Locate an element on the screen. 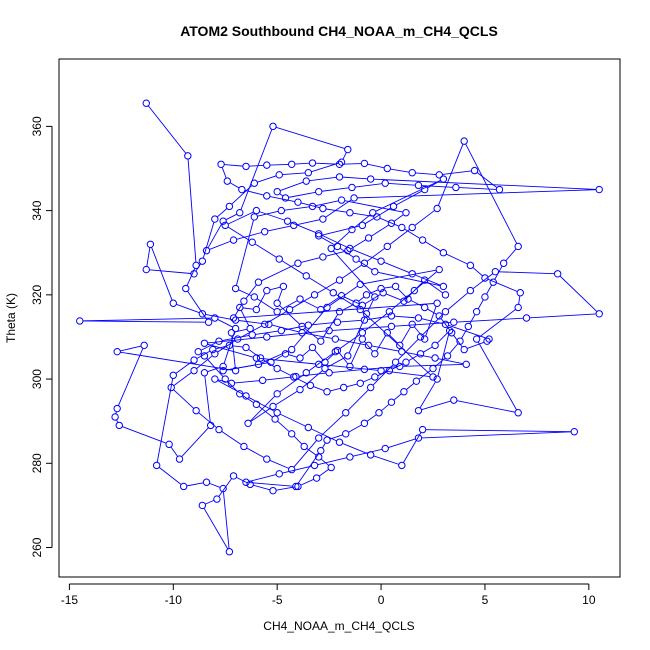  x-axis-label: CH4_NOAA_m_CH4_QCLS is located at coordinates (338, 626).